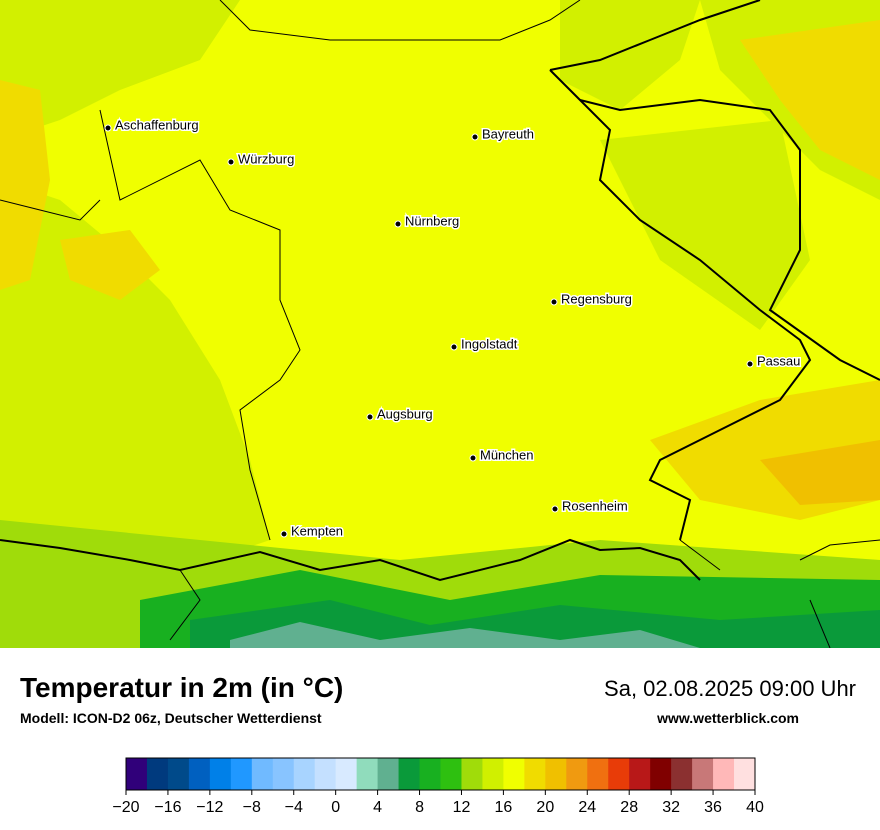 The width and height of the screenshot is (880, 830). Describe the element at coordinates (730, 688) in the screenshot. I see `datetime: Sa, 02.08.2025 09:00 Uhr` at that location.